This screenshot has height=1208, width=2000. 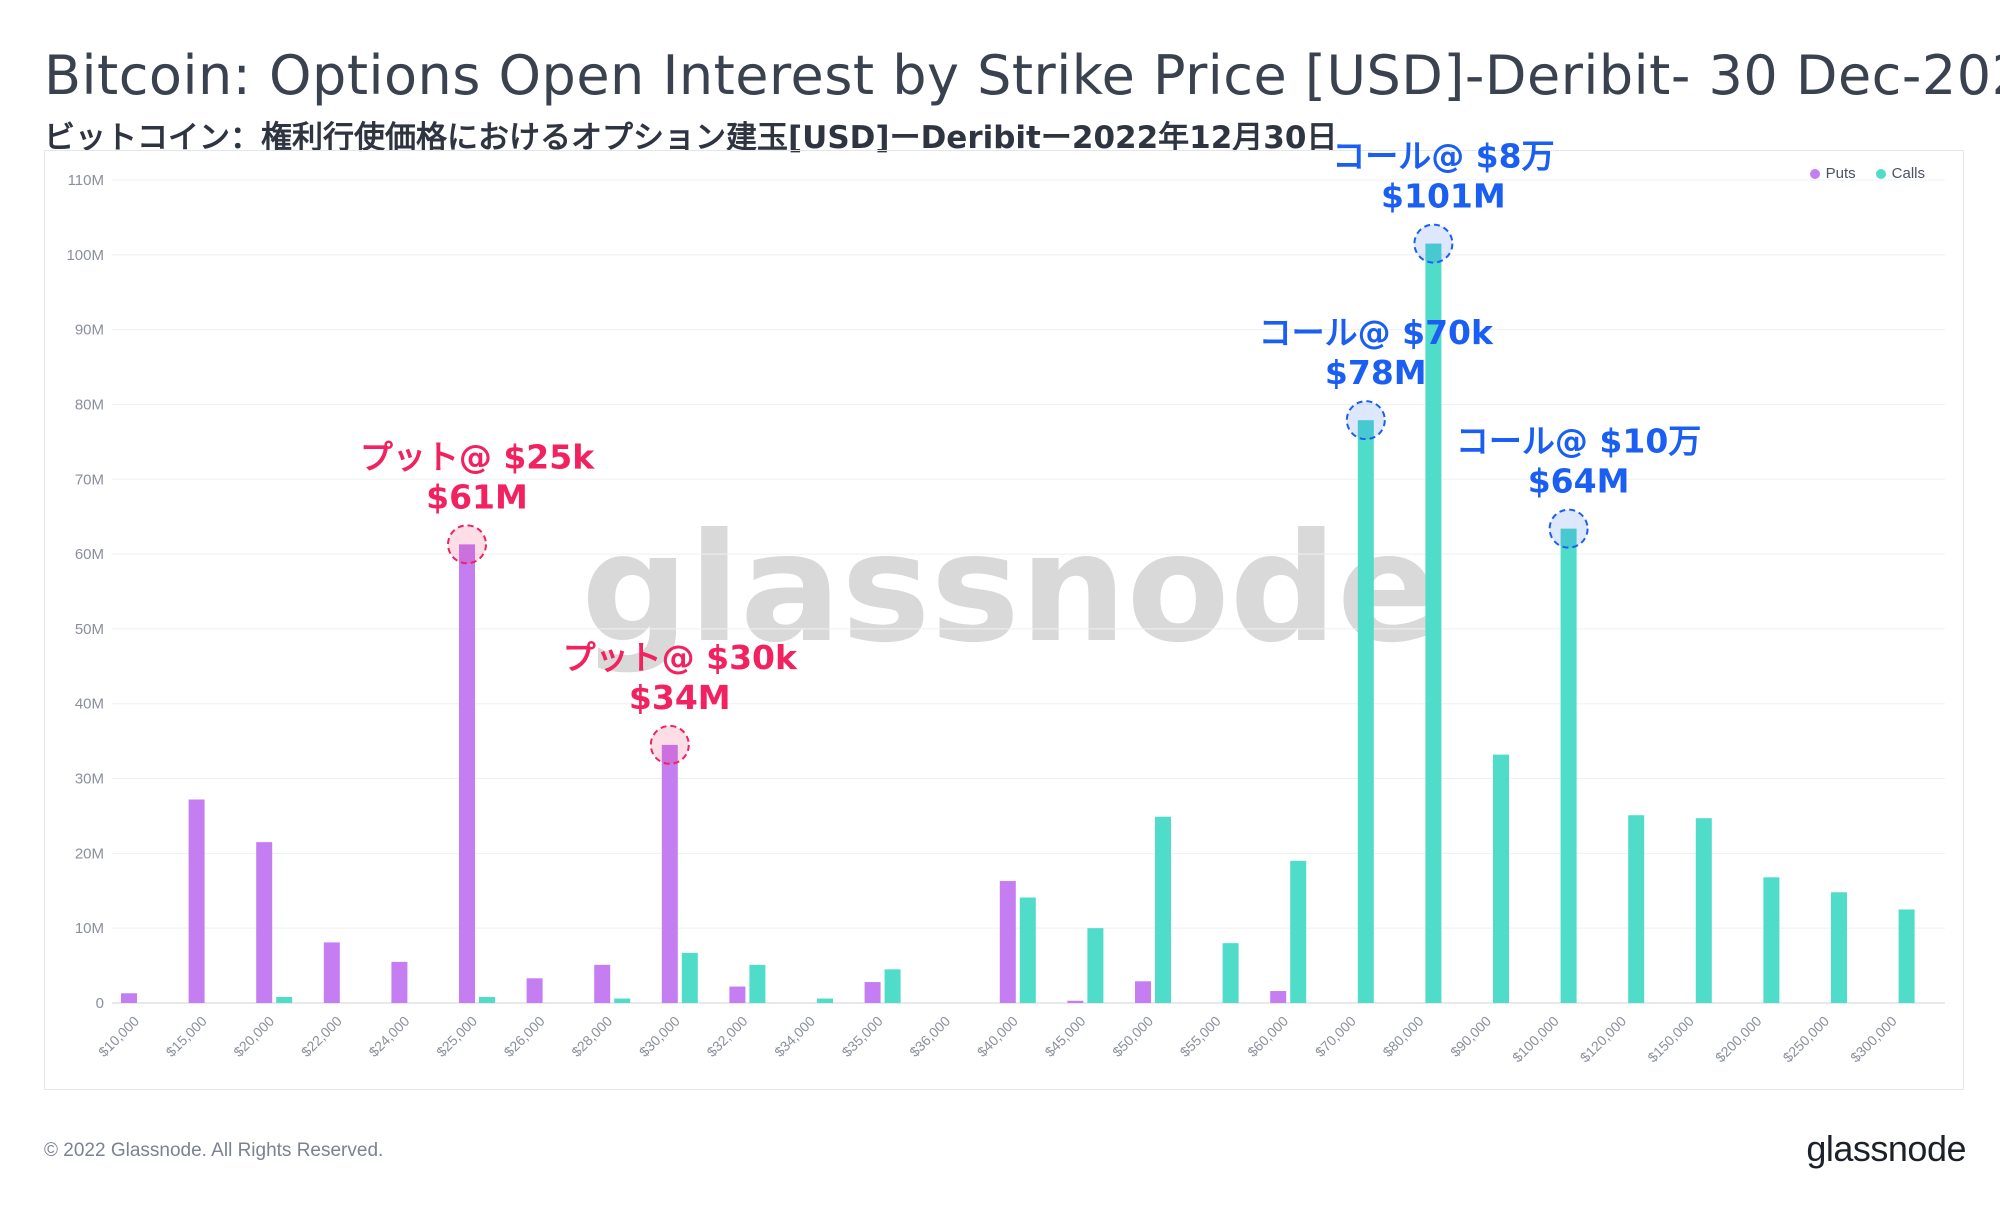 I want to click on legend-item-puts: Puts, so click(x=1832, y=173).